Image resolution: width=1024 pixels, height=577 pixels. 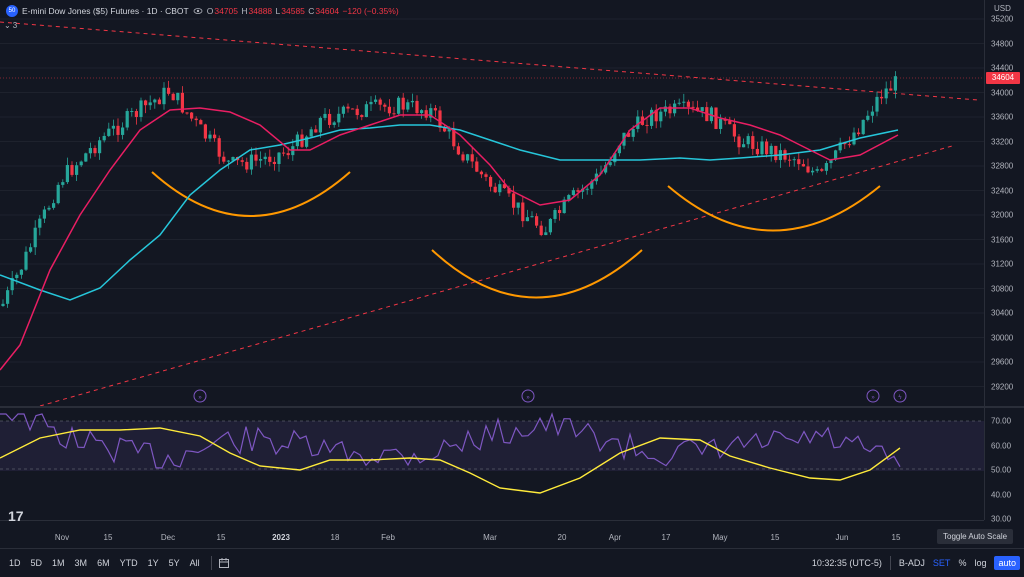 I want to click on event-icon-3: », so click(x=873, y=396).